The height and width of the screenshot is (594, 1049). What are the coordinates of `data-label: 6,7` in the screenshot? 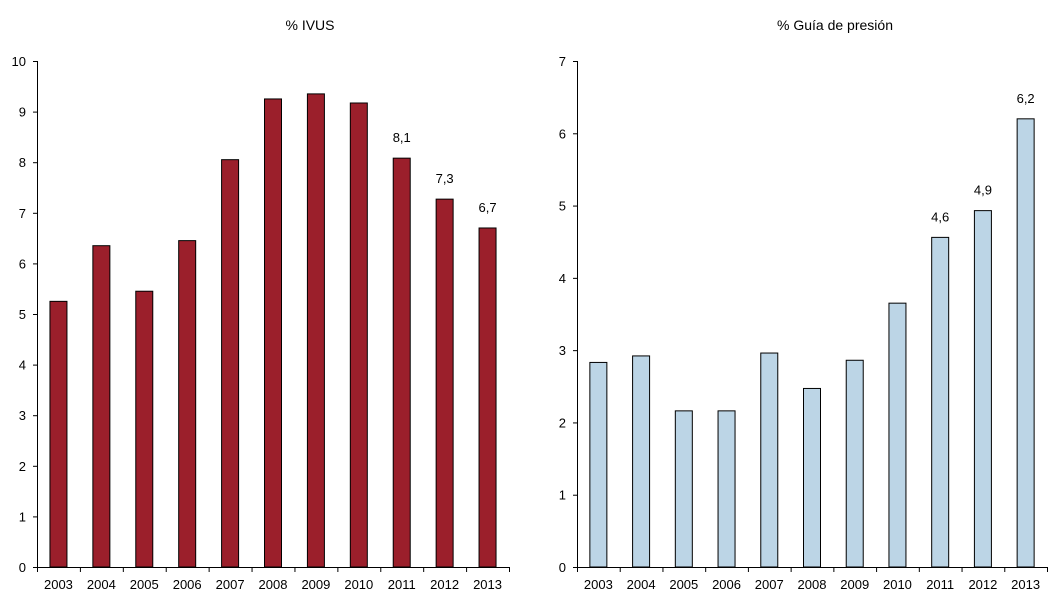 It's located at (488, 207).